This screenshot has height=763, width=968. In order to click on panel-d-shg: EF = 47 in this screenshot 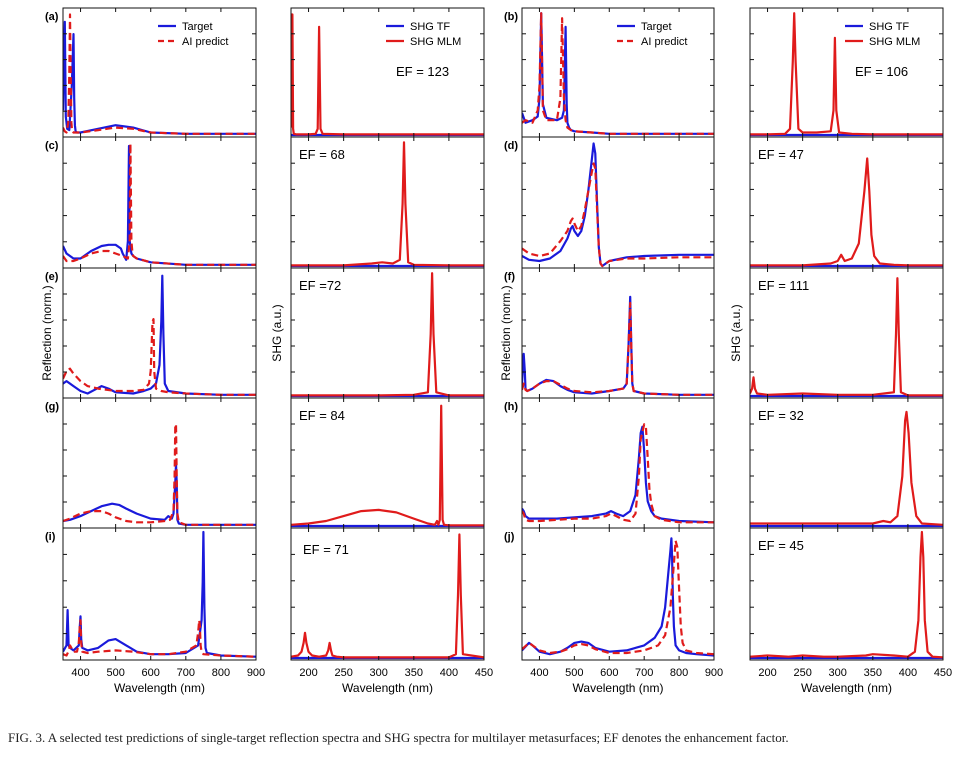, I will do `click(846, 202)`.